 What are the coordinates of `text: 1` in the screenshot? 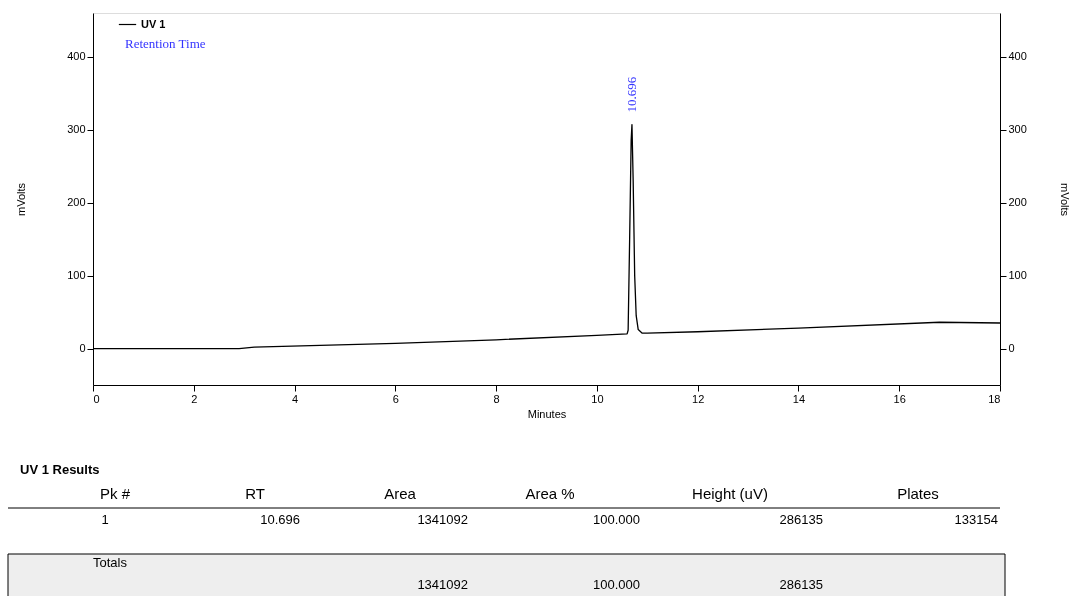 It's located at (105, 519).